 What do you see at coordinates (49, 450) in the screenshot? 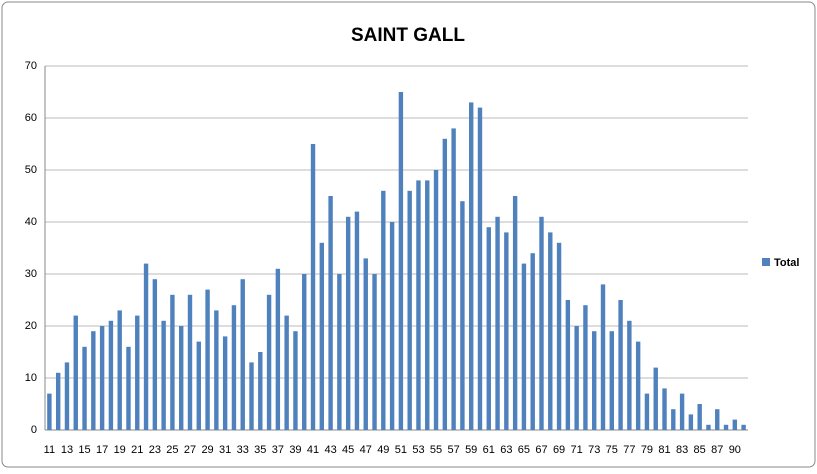
I see `x-tick-label: 11` at bounding box center [49, 450].